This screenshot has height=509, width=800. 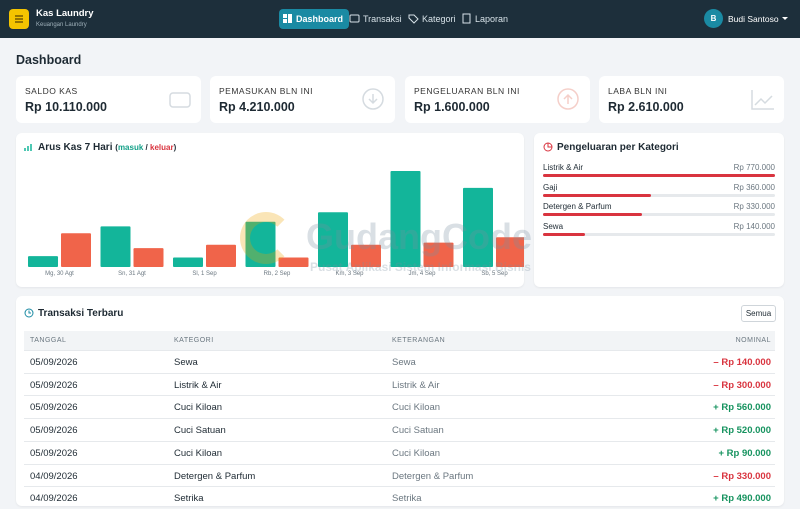 I want to click on menu-label: Kategori, so click(x=439, y=19).